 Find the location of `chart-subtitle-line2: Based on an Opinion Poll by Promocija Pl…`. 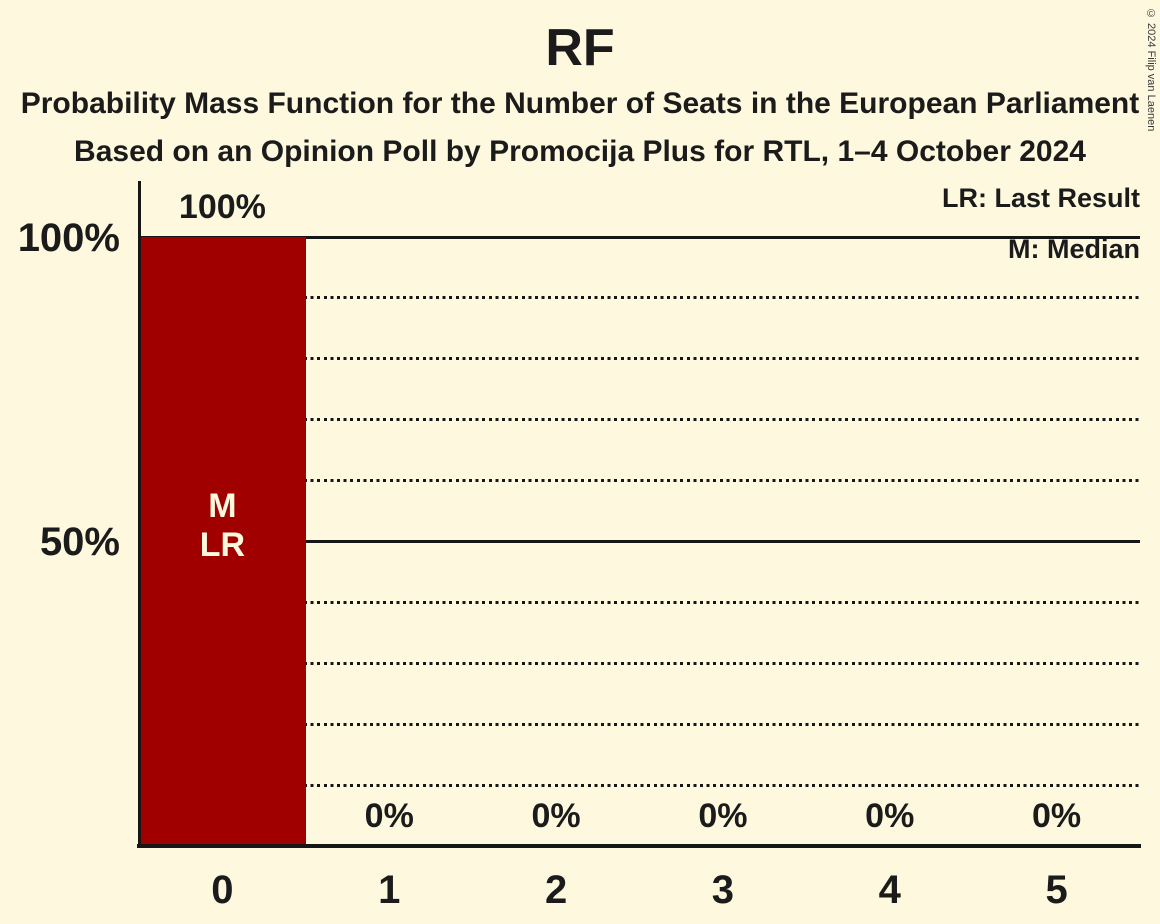

chart-subtitle-line2: Based on an Opinion Poll by Promocija Pl… is located at coordinates (580, 151).